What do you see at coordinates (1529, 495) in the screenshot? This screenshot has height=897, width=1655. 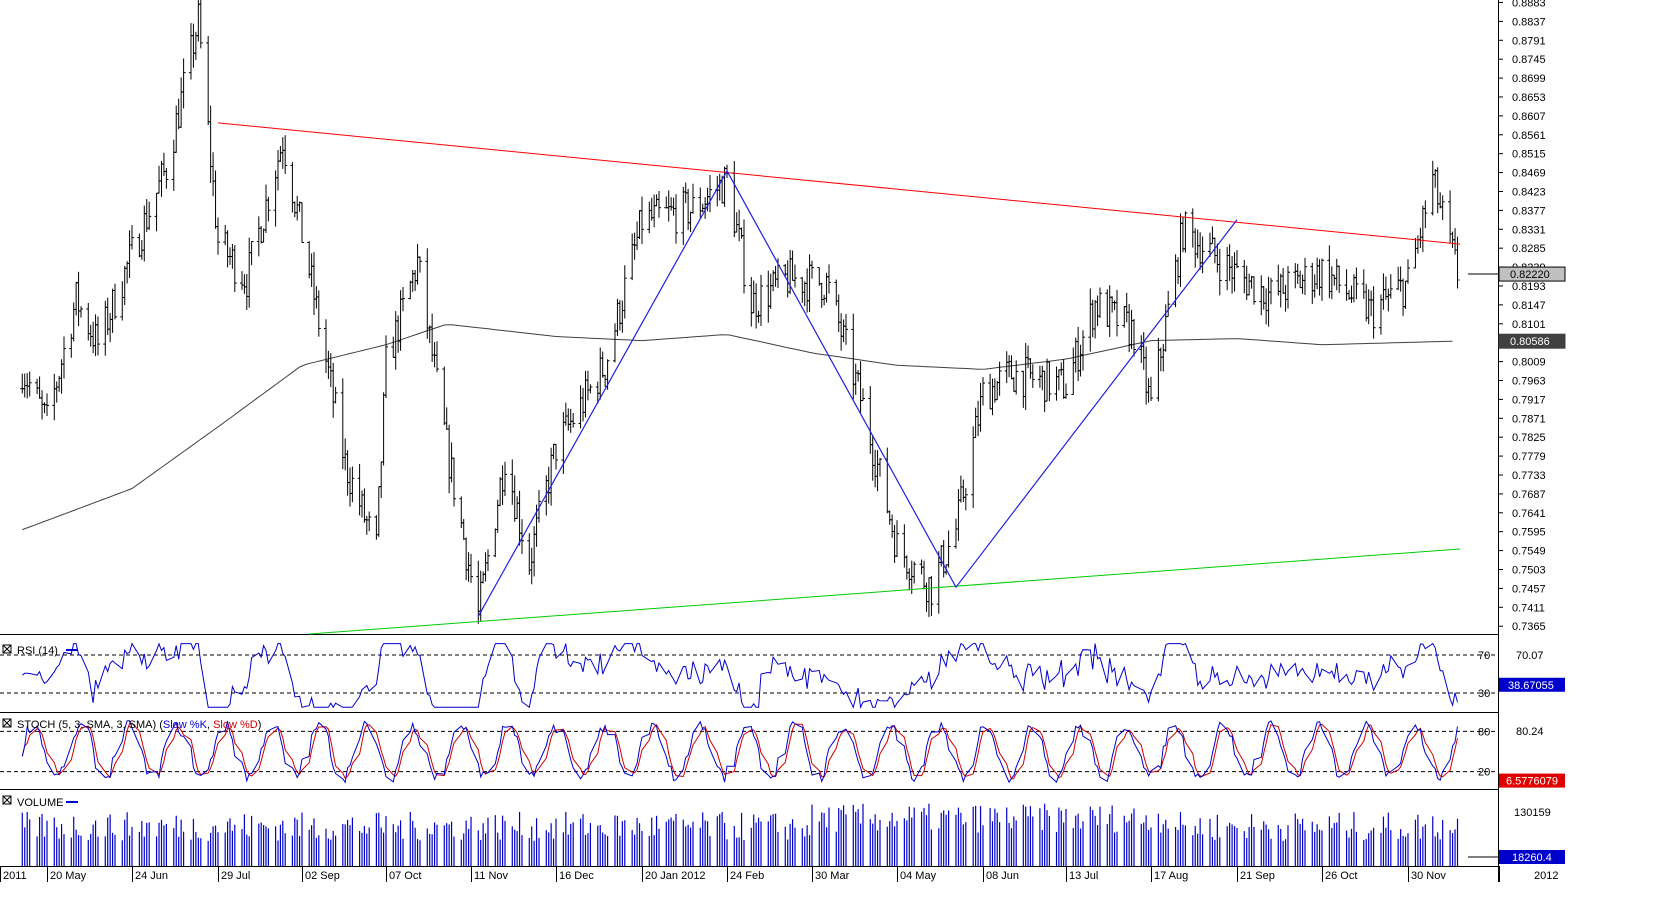 I see `price-axis-label: 0.7687` at bounding box center [1529, 495].